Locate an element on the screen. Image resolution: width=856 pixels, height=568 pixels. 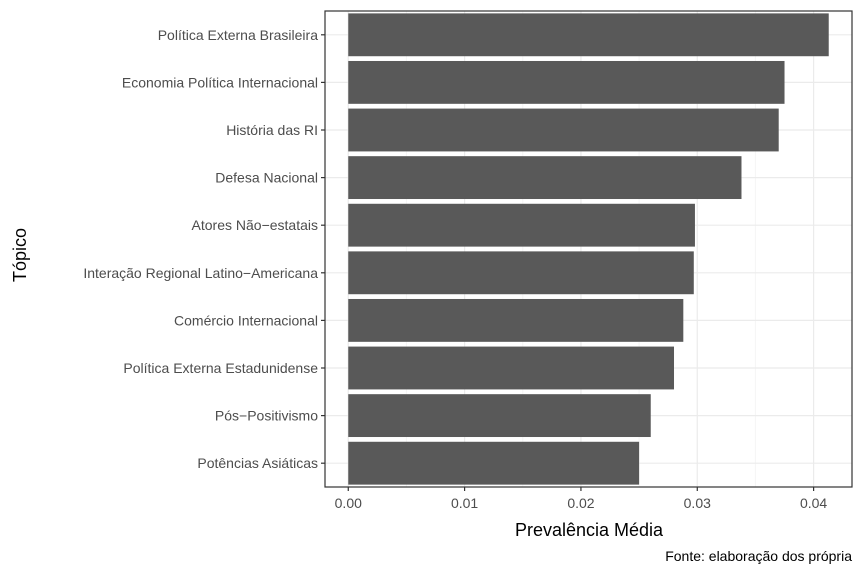
x-tick-label: 0.01 is located at coordinates (464, 503).